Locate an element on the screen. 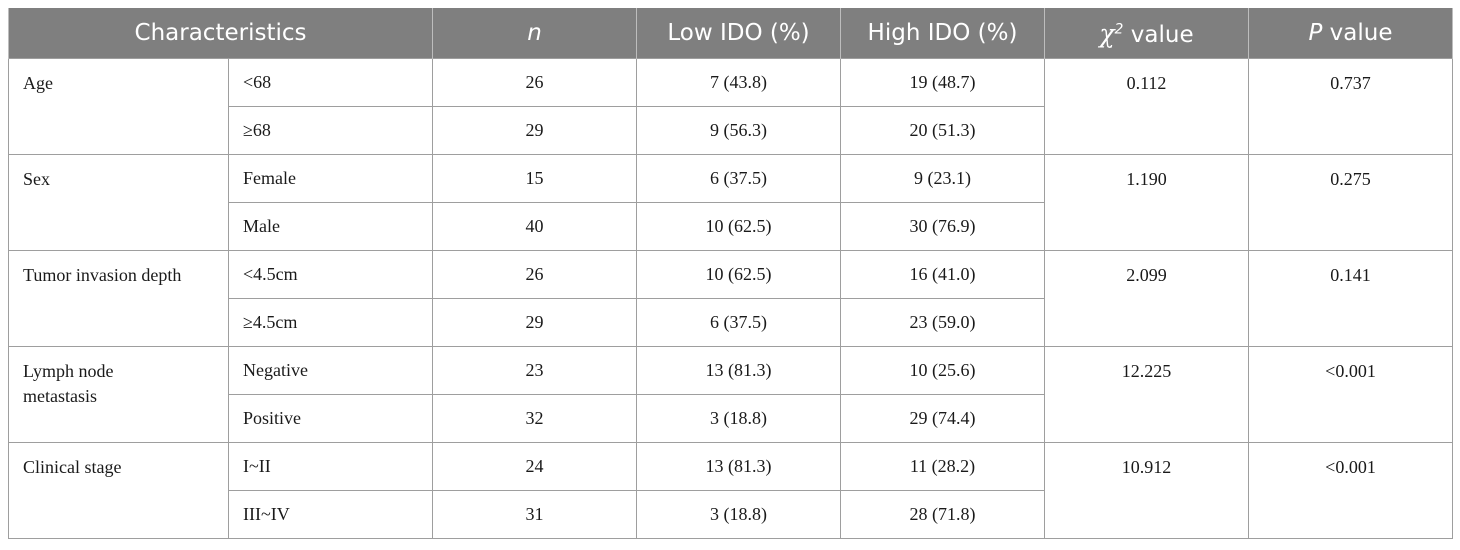  table-row: Male 40 10 (62.5) 30 (76.9) is located at coordinates (731, 226).